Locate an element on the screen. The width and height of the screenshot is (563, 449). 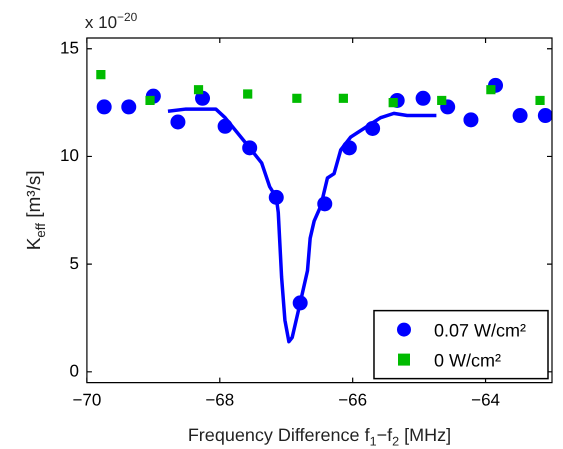
y-tick-label: 5 is located at coordinates (74, 263).